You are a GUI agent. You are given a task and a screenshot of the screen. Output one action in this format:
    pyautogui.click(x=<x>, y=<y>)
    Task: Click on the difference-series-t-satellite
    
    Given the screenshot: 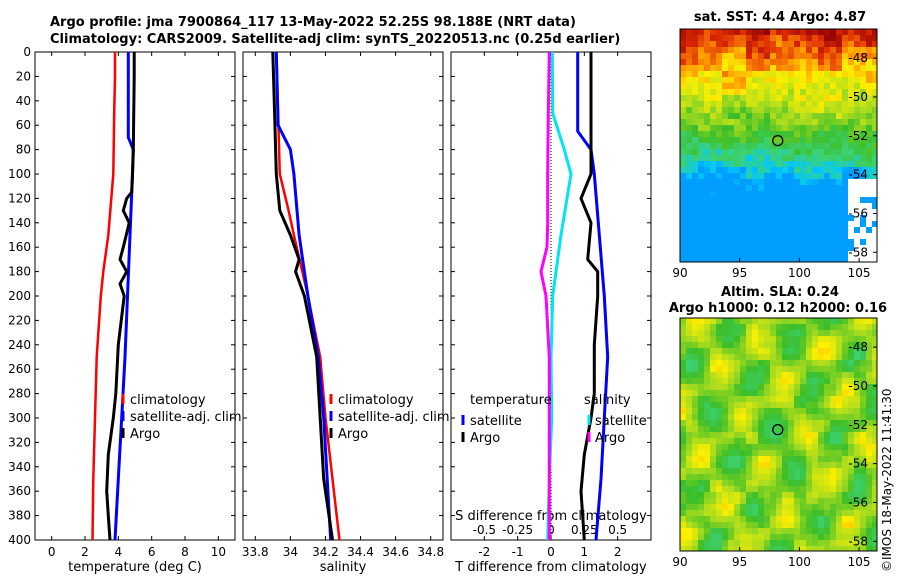 What is the action you would take?
    pyautogui.click(x=593, y=296)
    